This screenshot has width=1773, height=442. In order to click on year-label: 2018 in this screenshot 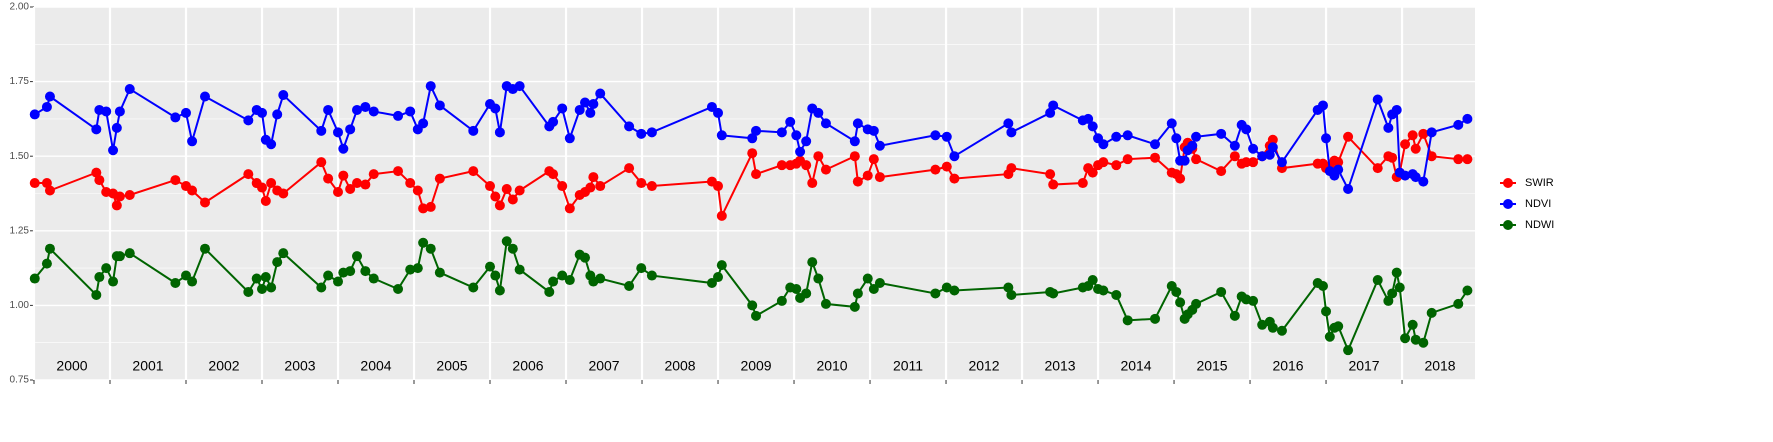, I will do `click(1439, 366)`.